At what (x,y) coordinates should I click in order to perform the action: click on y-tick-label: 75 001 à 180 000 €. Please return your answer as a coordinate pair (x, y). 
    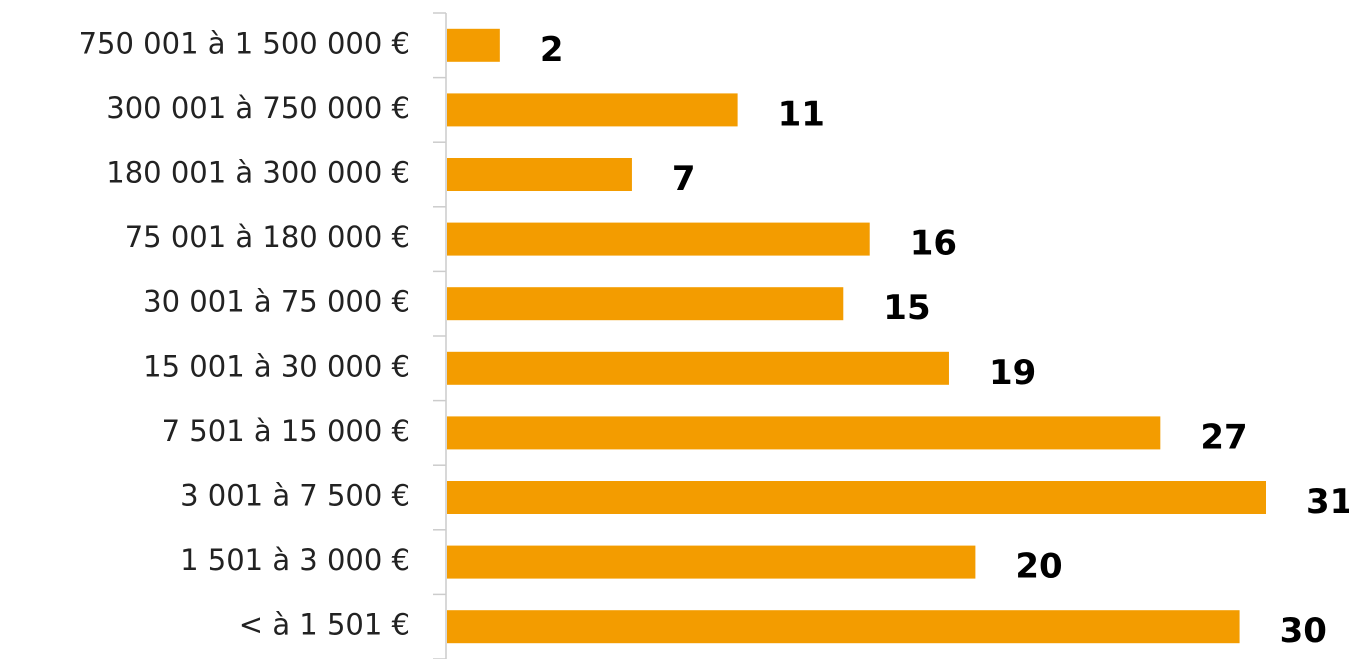
    Looking at the image, I should click on (267, 237).